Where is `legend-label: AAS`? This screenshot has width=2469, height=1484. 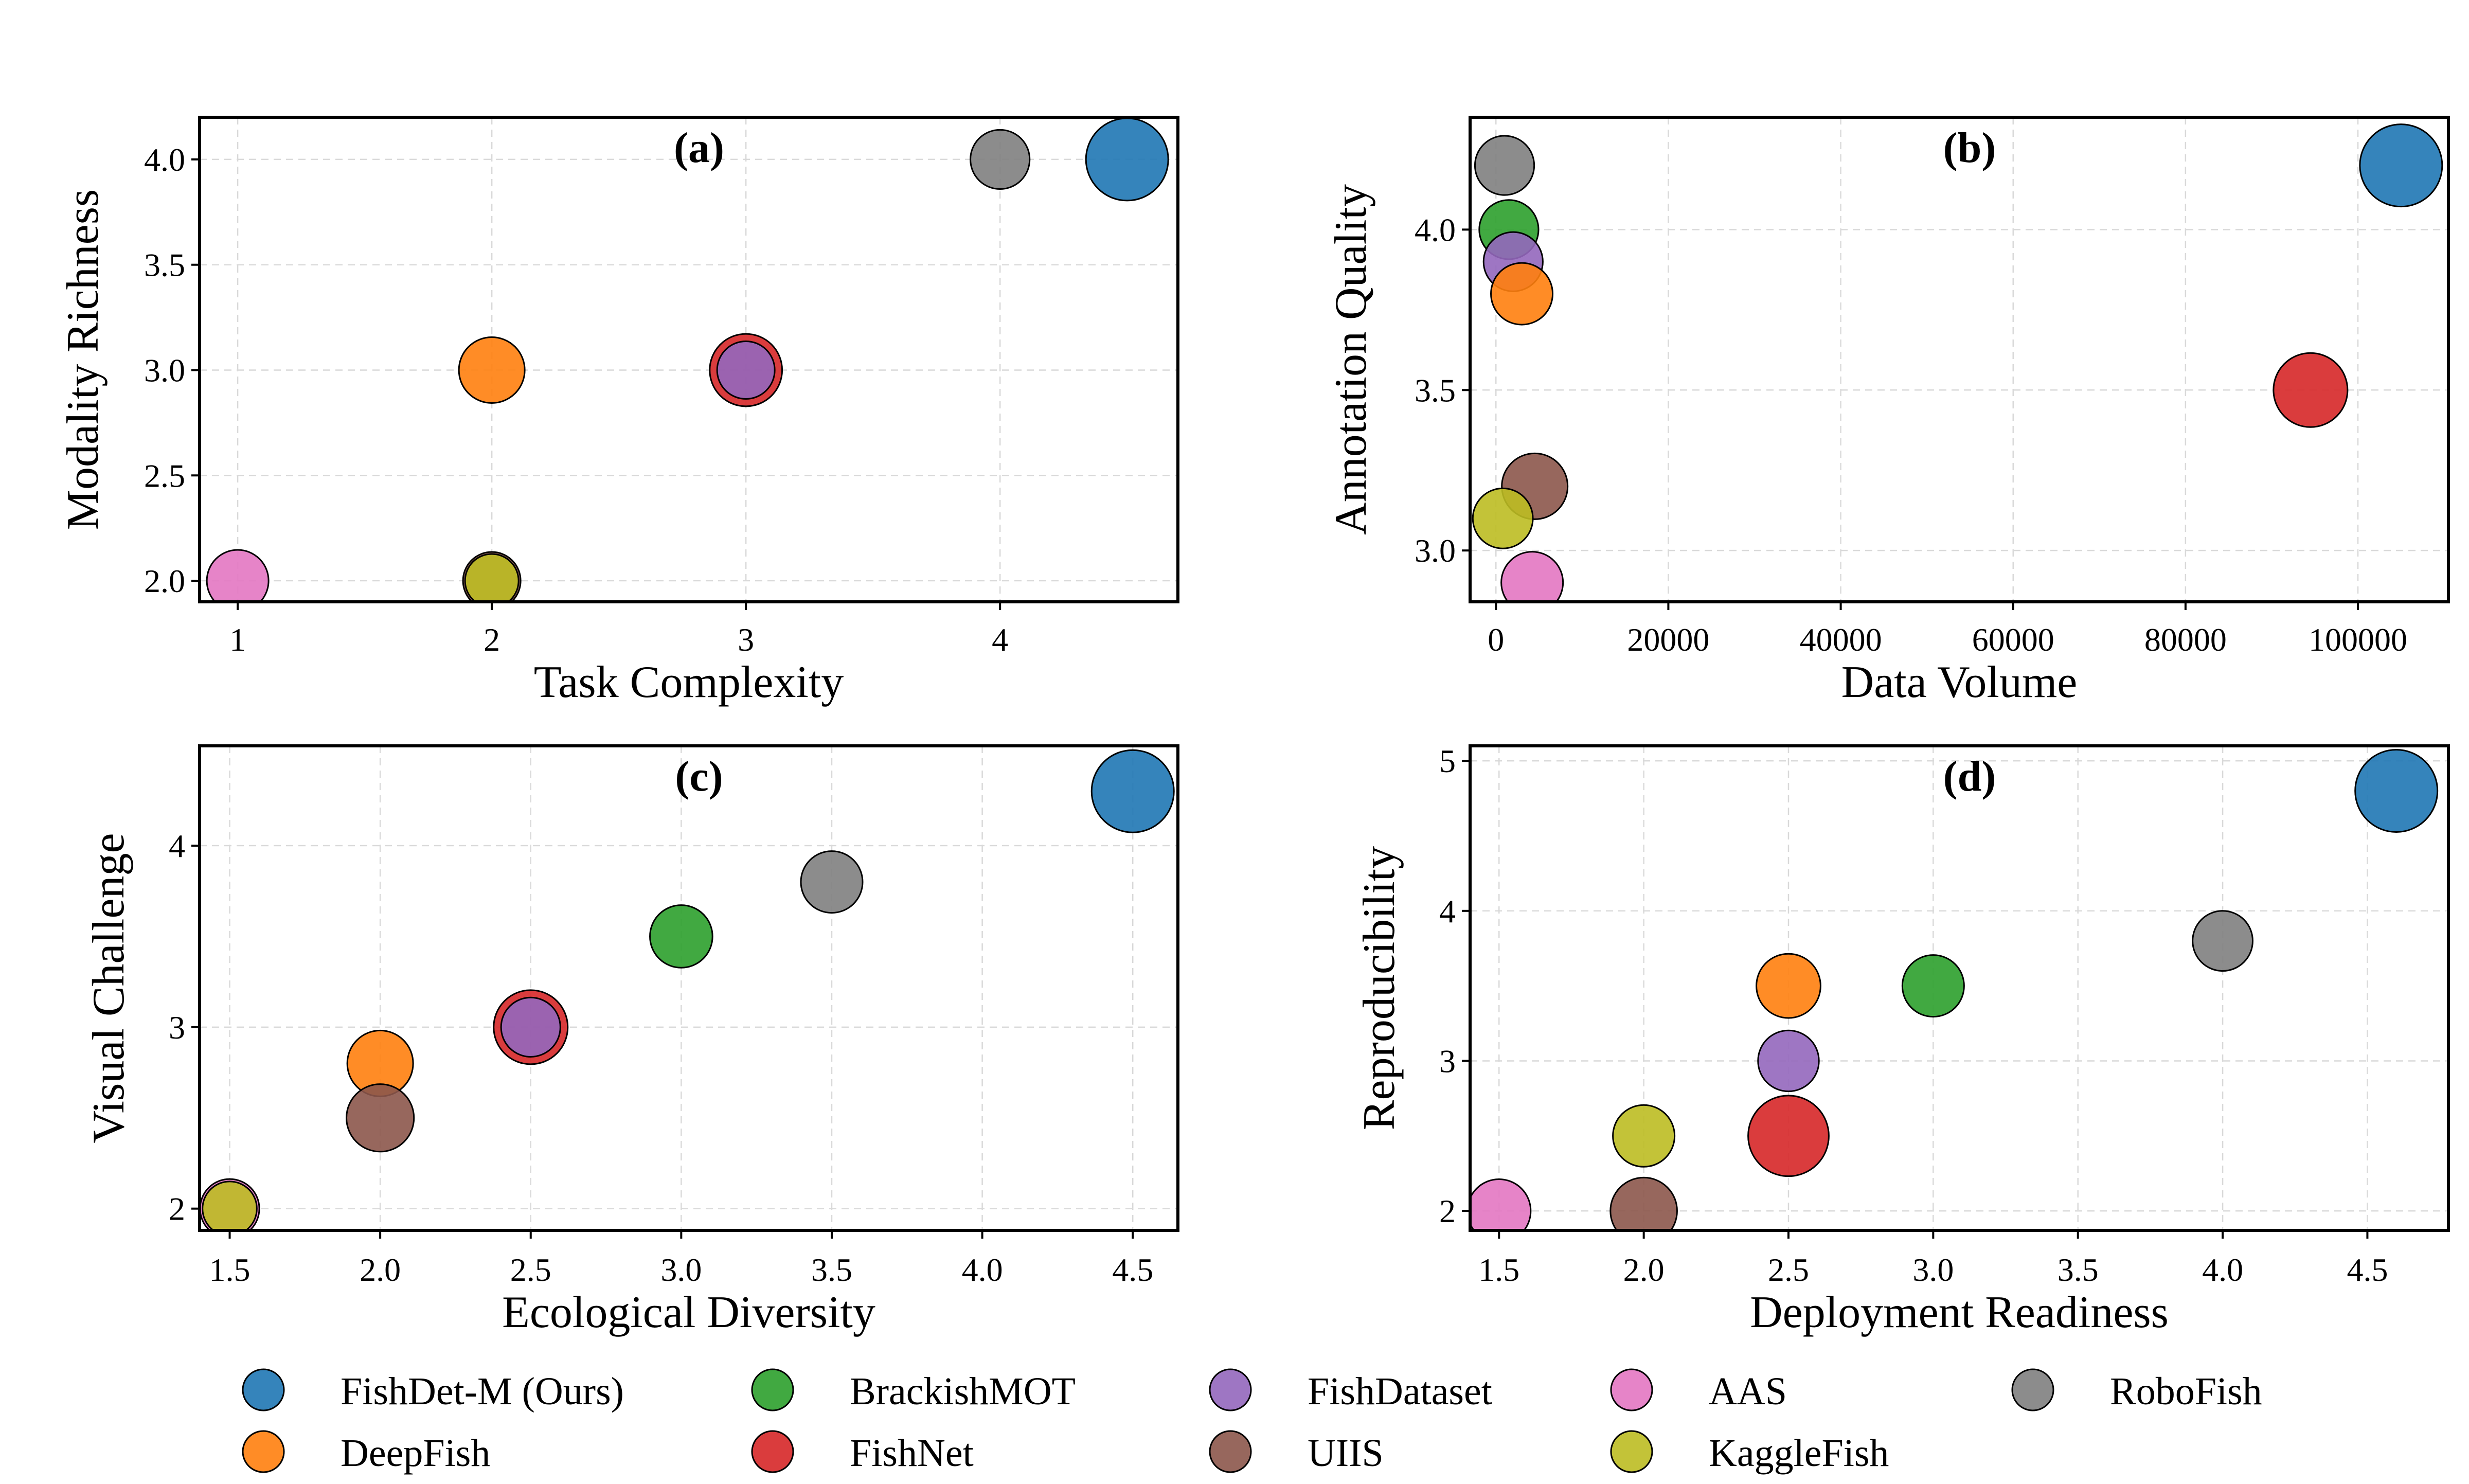 legend-label: AAS is located at coordinates (1748, 1391).